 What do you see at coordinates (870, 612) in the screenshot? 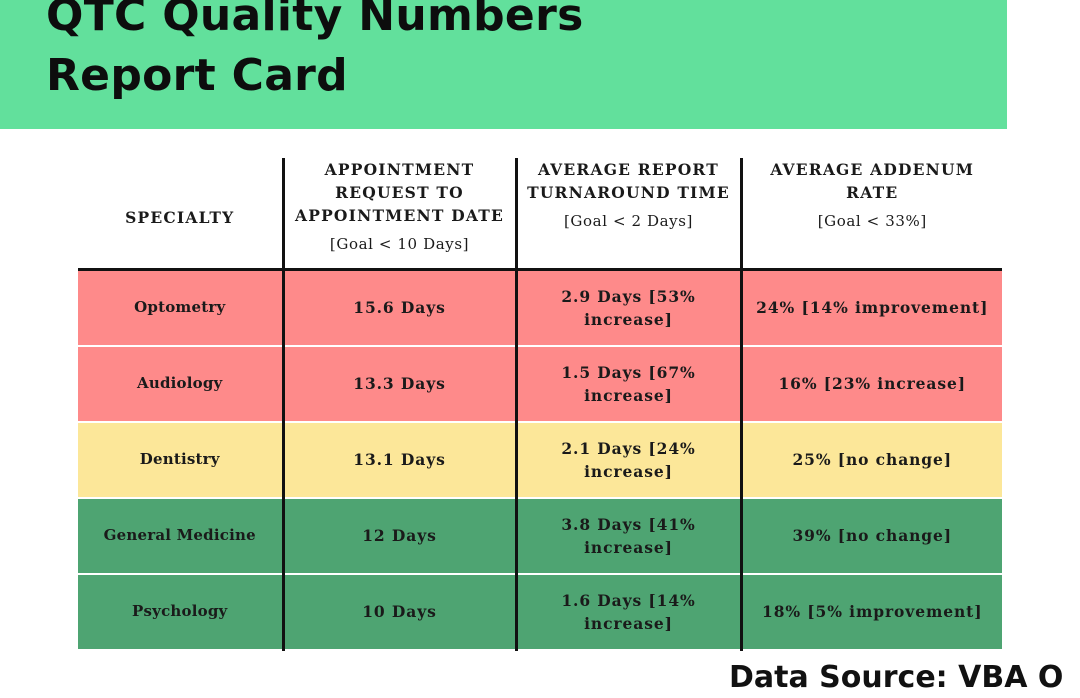
I see `addendum-cell: 18% [5% improvement]` at bounding box center [870, 612].